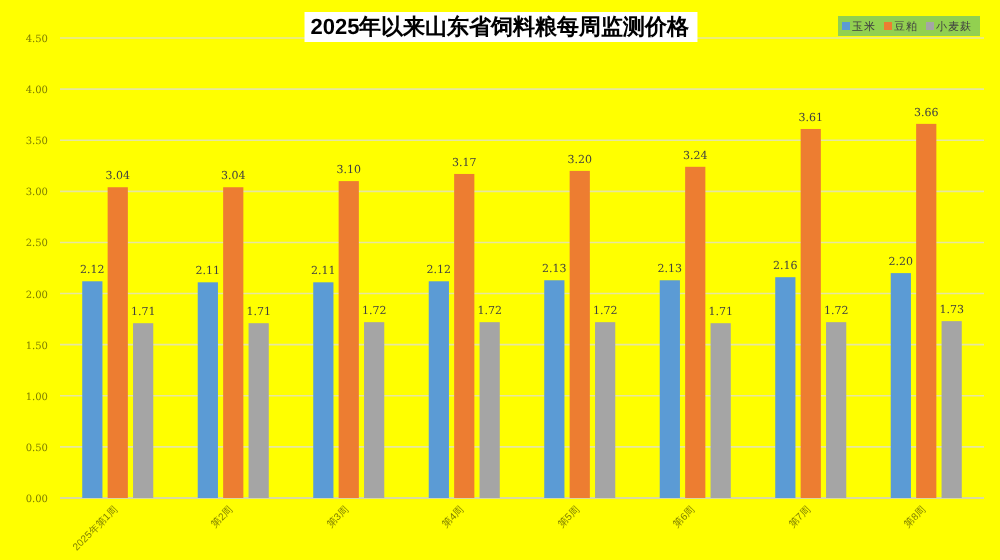 Image resolution: width=1000 pixels, height=560 pixels. What do you see at coordinates (501, 27) in the screenshot?
I see `chart-title: 2025年以来山东省饲料粮每周监测价格` at bounding box center [501, 27].